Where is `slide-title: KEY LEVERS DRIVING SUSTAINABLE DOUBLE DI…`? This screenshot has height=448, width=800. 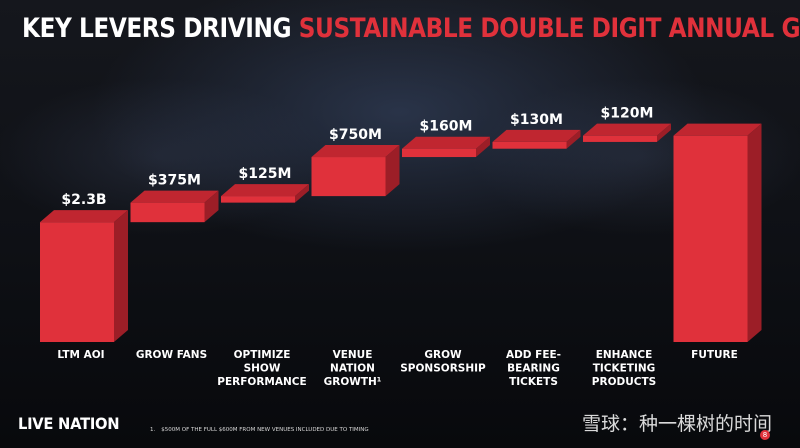 slide-title: KEY LEVERS DRIVING SUSTAINABLE DOUBLE DI… is located at coordinates (411, 28).